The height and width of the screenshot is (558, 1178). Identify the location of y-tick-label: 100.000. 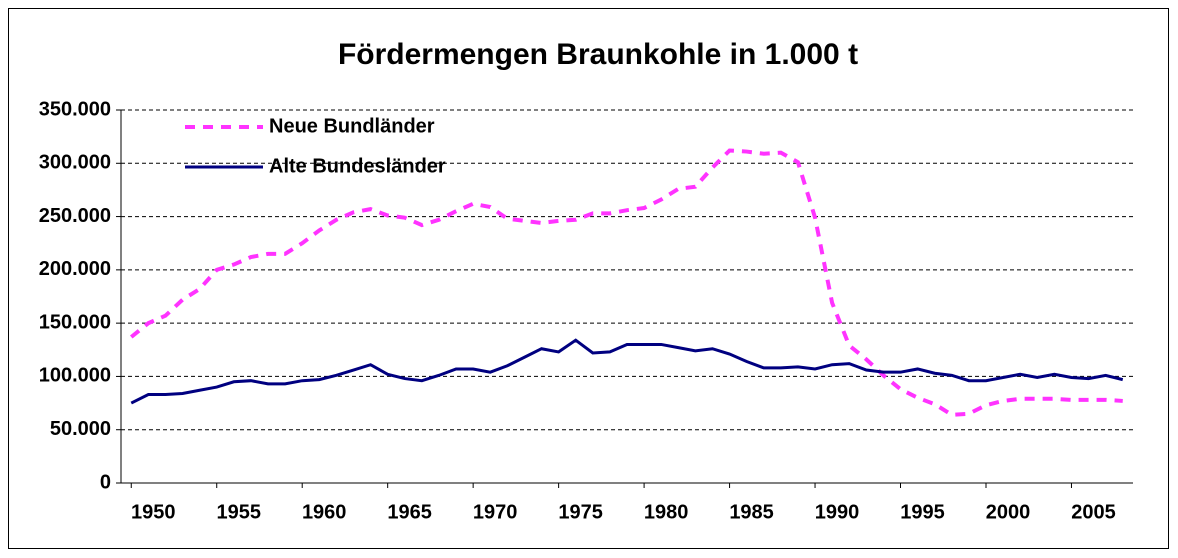
(75, 376).